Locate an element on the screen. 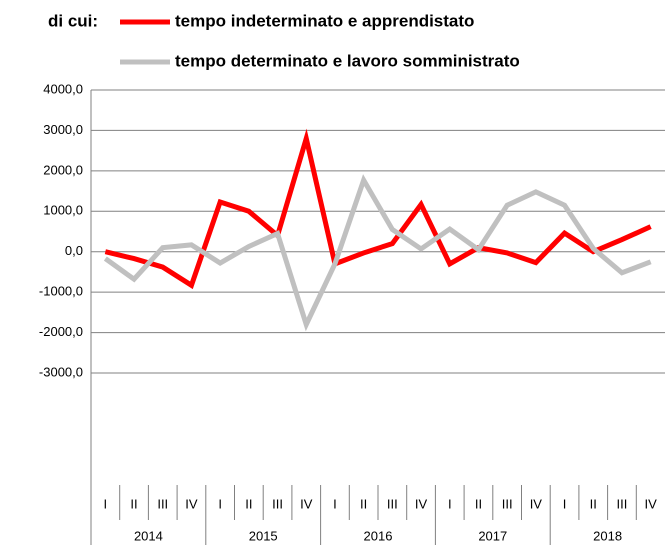 This screenshot has width=665, height=545. y-tick-label: -1000,0 is located at coordinates (61, 291).